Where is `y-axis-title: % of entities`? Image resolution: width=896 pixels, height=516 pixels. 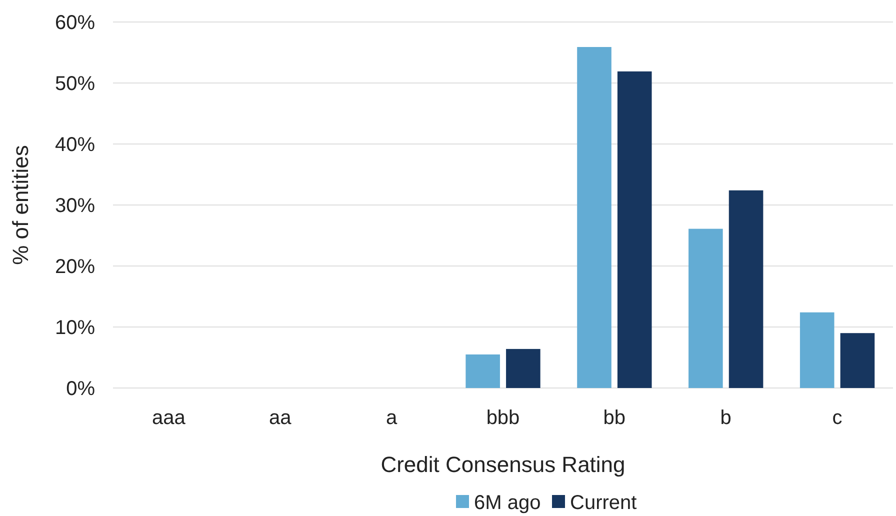
y-axis-title: % of entities is located at coordinates (20, 205).